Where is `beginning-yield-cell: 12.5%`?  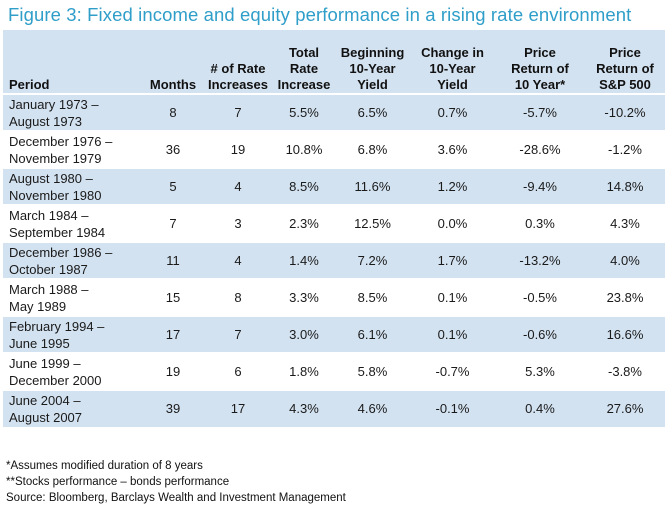 beginning-yield-cell: 12.5% is located at coordinates (372, 223).